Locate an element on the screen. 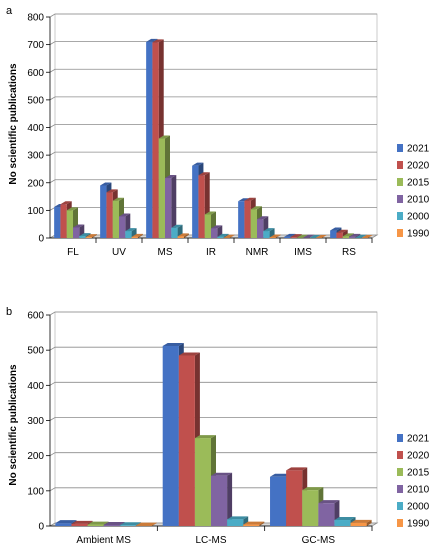 The image size is (437, 550). panel-b-ylabel: No scientific publications is located at coordinates (13, 425).